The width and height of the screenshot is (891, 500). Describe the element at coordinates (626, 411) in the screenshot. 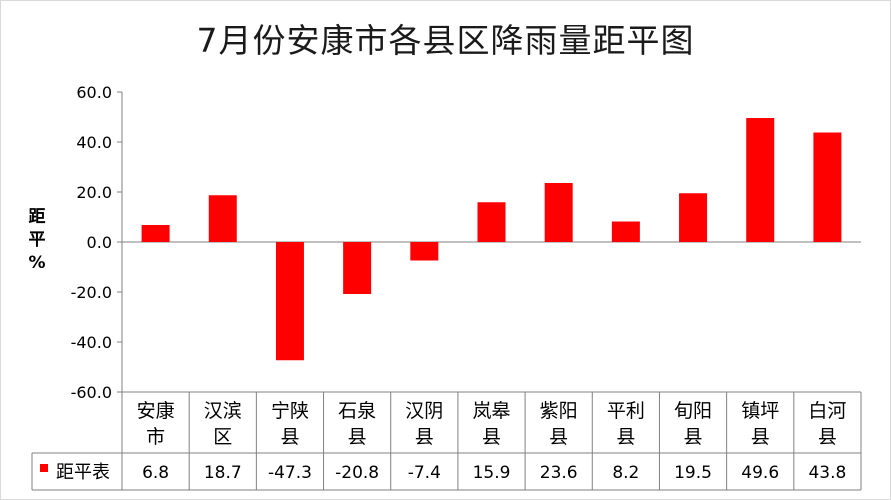

I see `category-label: 平利` at that location.